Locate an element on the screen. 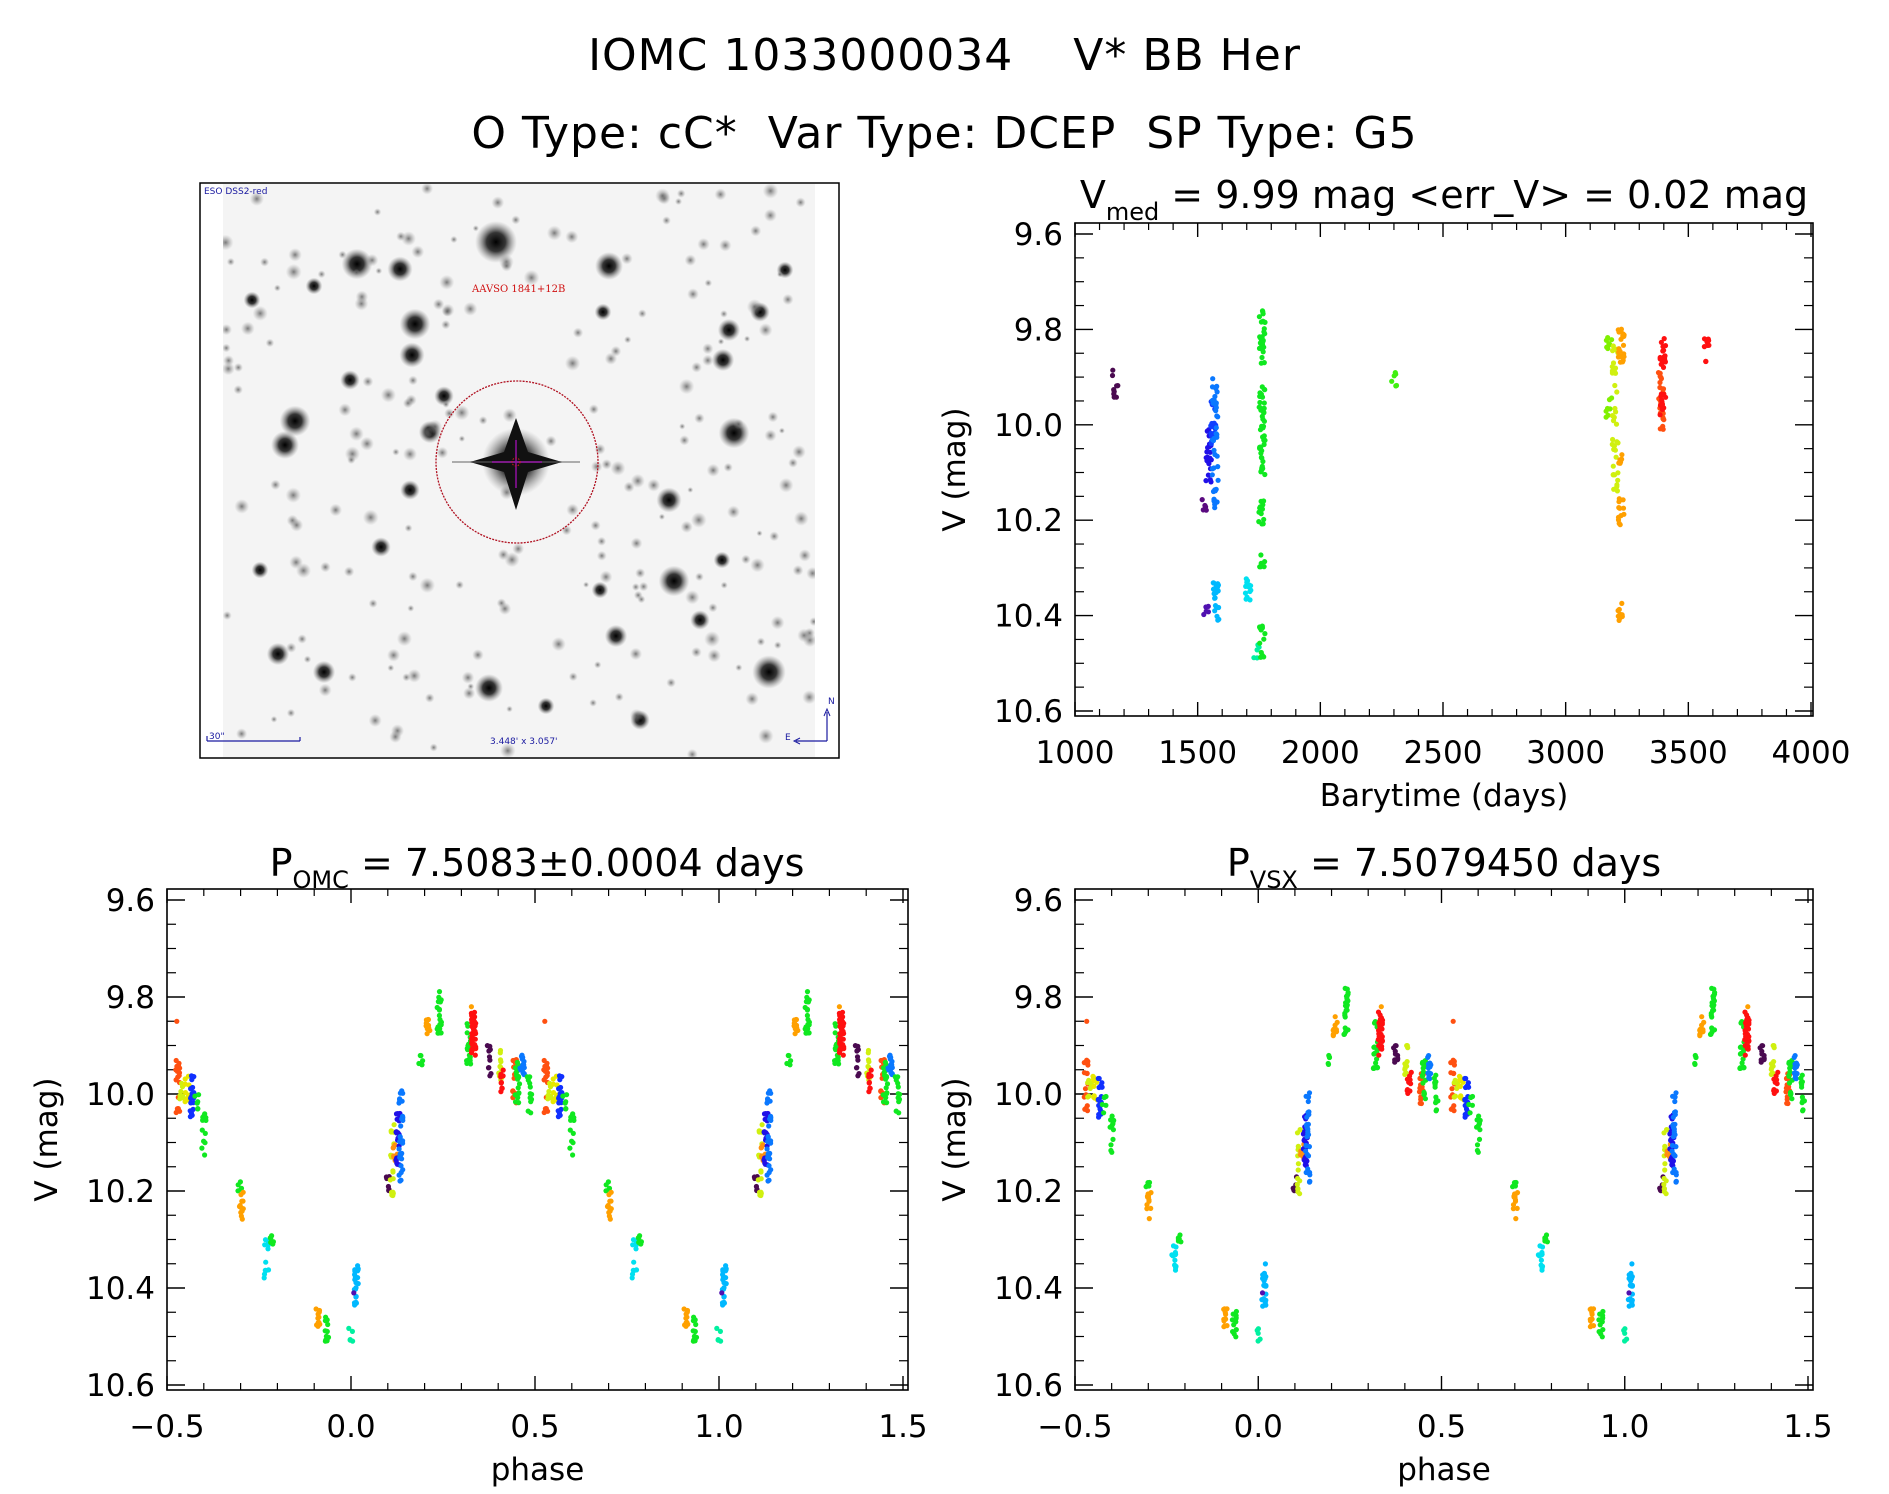 The height and width of the screenshot is (1494, 1889). plot-frame is located at coordinates (1444, 1139).